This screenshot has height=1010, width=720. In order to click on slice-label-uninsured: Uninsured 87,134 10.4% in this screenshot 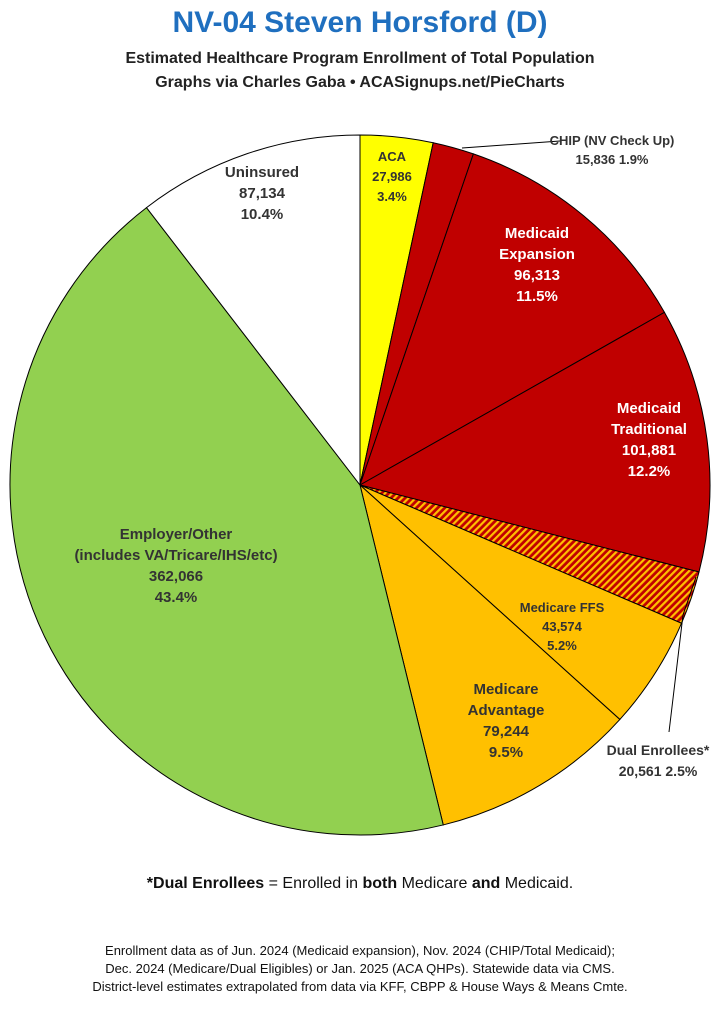, I will do `click(262, 193)`.